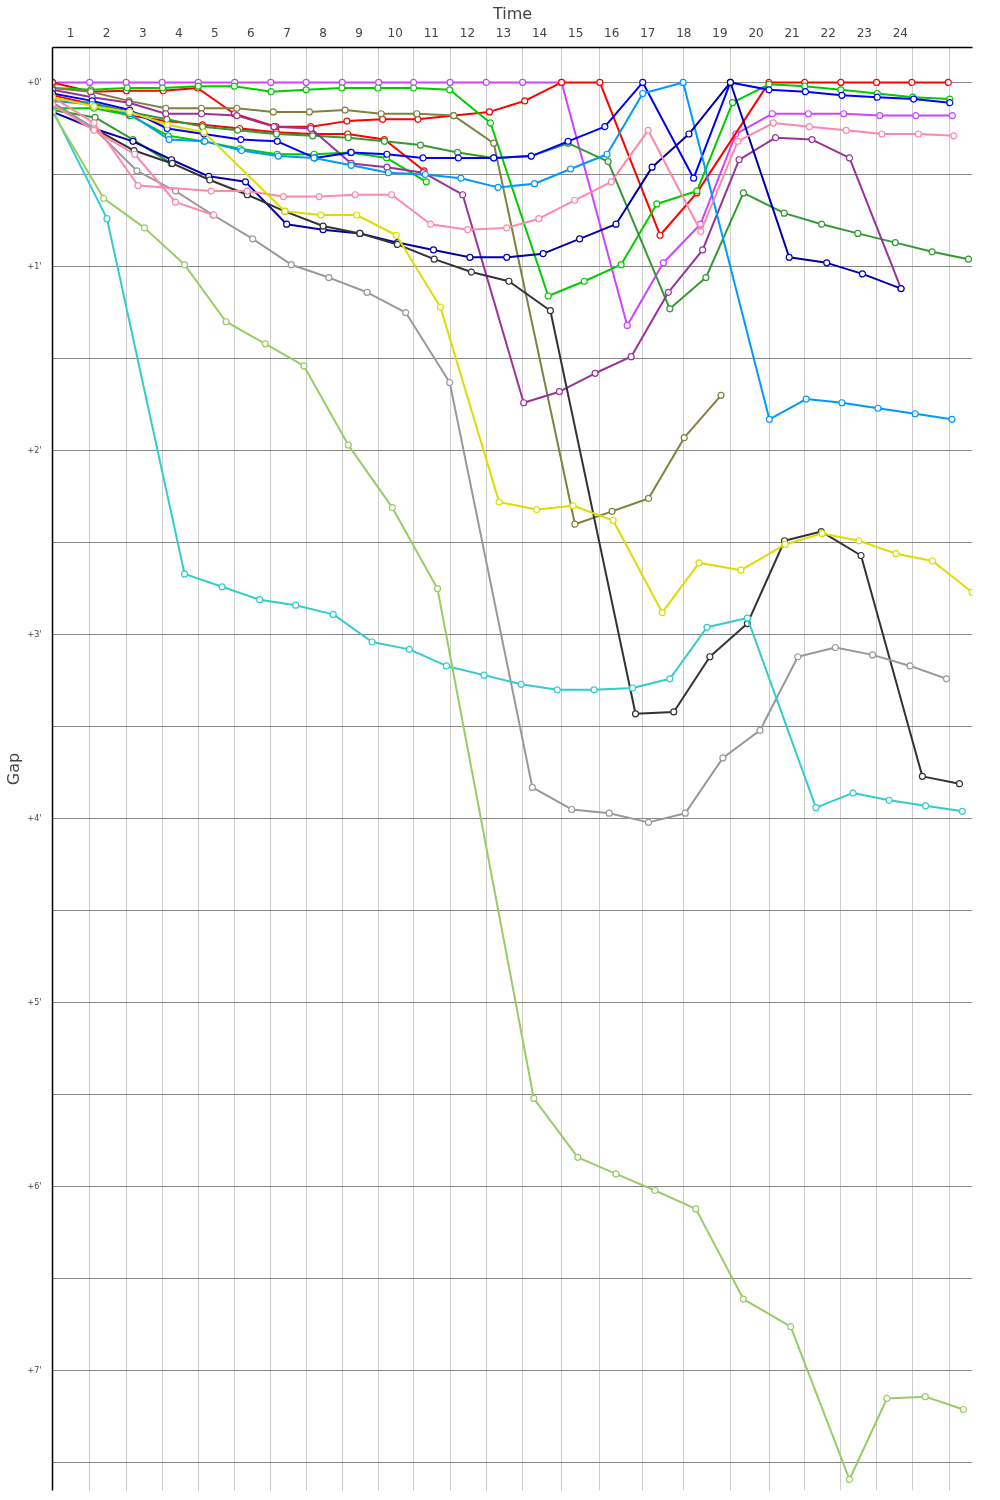  What do you see at coordinates (34, 1003) in the screenshot?
I see `y-tick-label: +5'` at bounding box center [34, 1003].